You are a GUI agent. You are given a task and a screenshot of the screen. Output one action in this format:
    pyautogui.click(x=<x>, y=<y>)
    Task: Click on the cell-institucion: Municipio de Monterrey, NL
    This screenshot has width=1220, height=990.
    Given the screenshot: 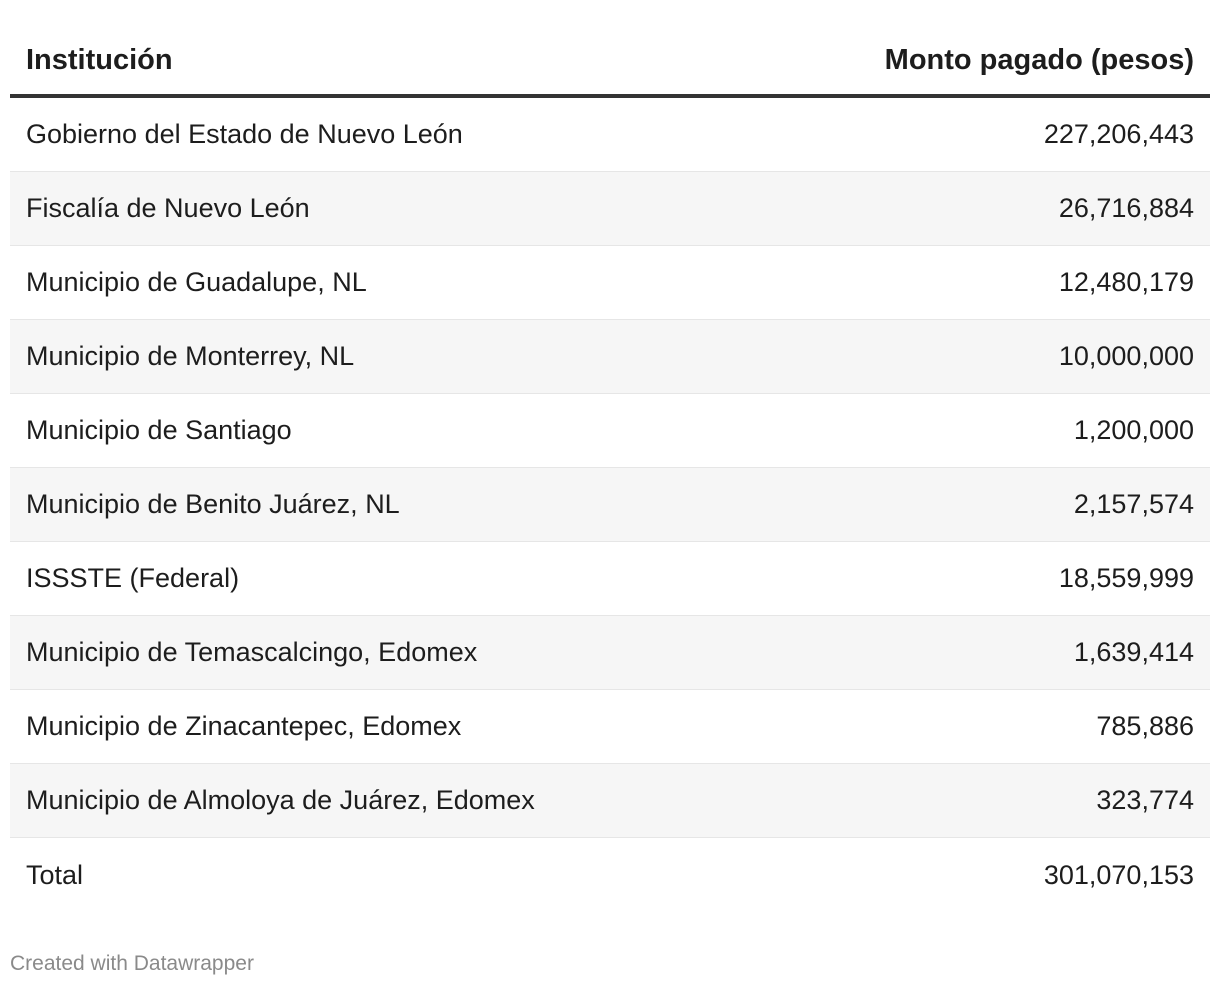 What is the action you would take?
    pyautogui.click(x=190, y=356)
    